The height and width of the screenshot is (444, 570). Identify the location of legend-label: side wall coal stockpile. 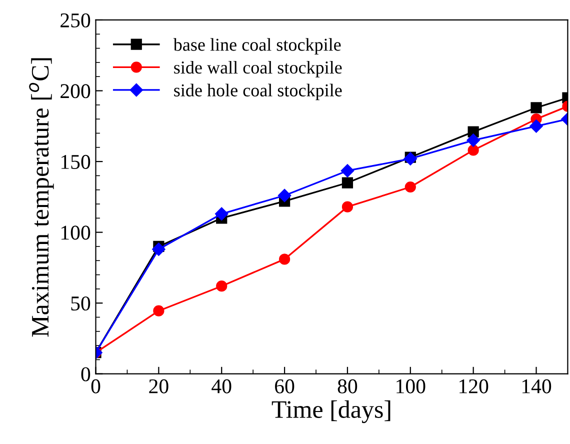
(258, 69).